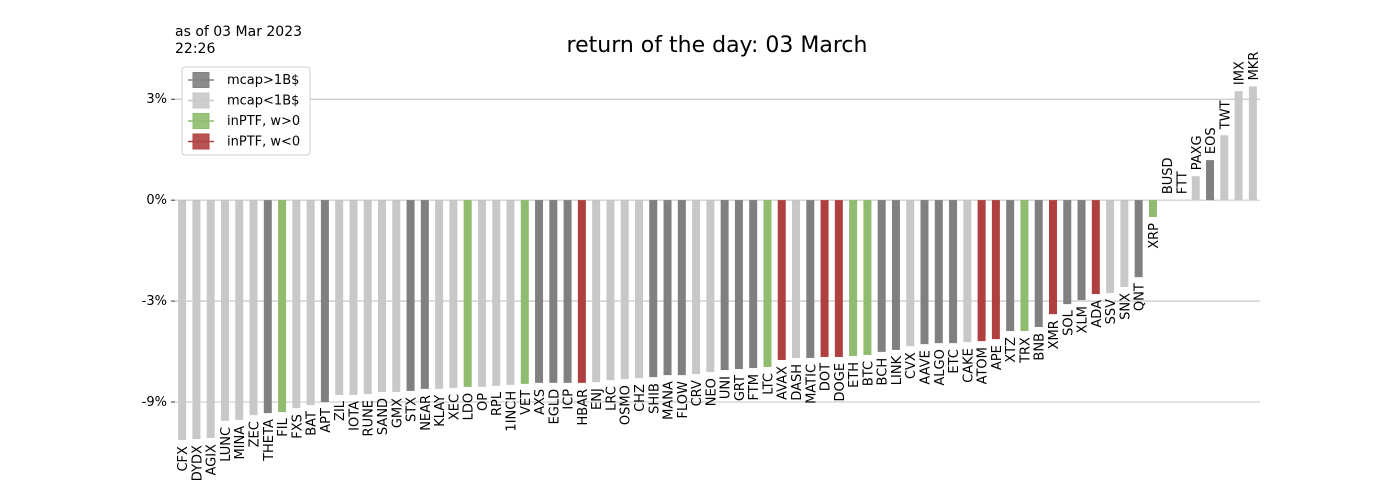 The height and width of the screenshot is (500, 1400). What do you see at coordinates (263, 80) in the screenshot?
I see `legend-label: mcap>1B$` at bounding box center [263, 80].